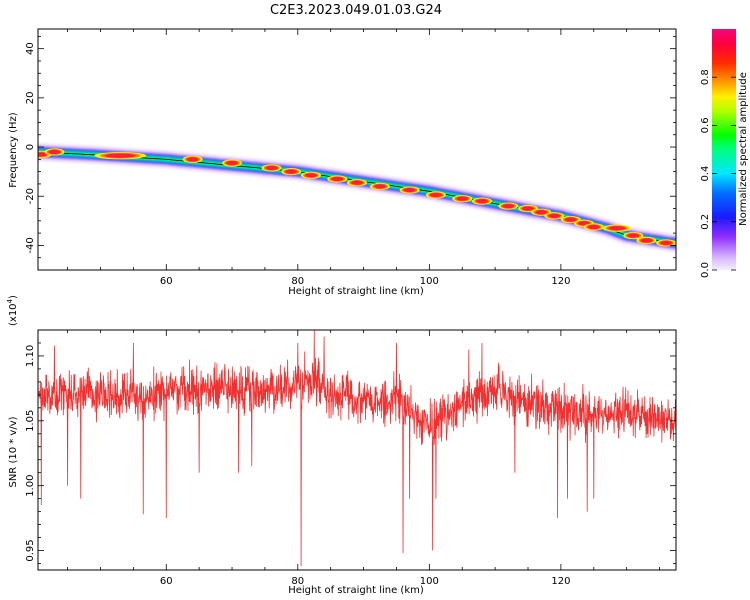 The width and height of the screenshot is (750, 600). What do you see at coordinates (743, 149) in the screenshot?
I see `colorbar-label: Normalized spectral amplitude` at bounding box center [743, 149].